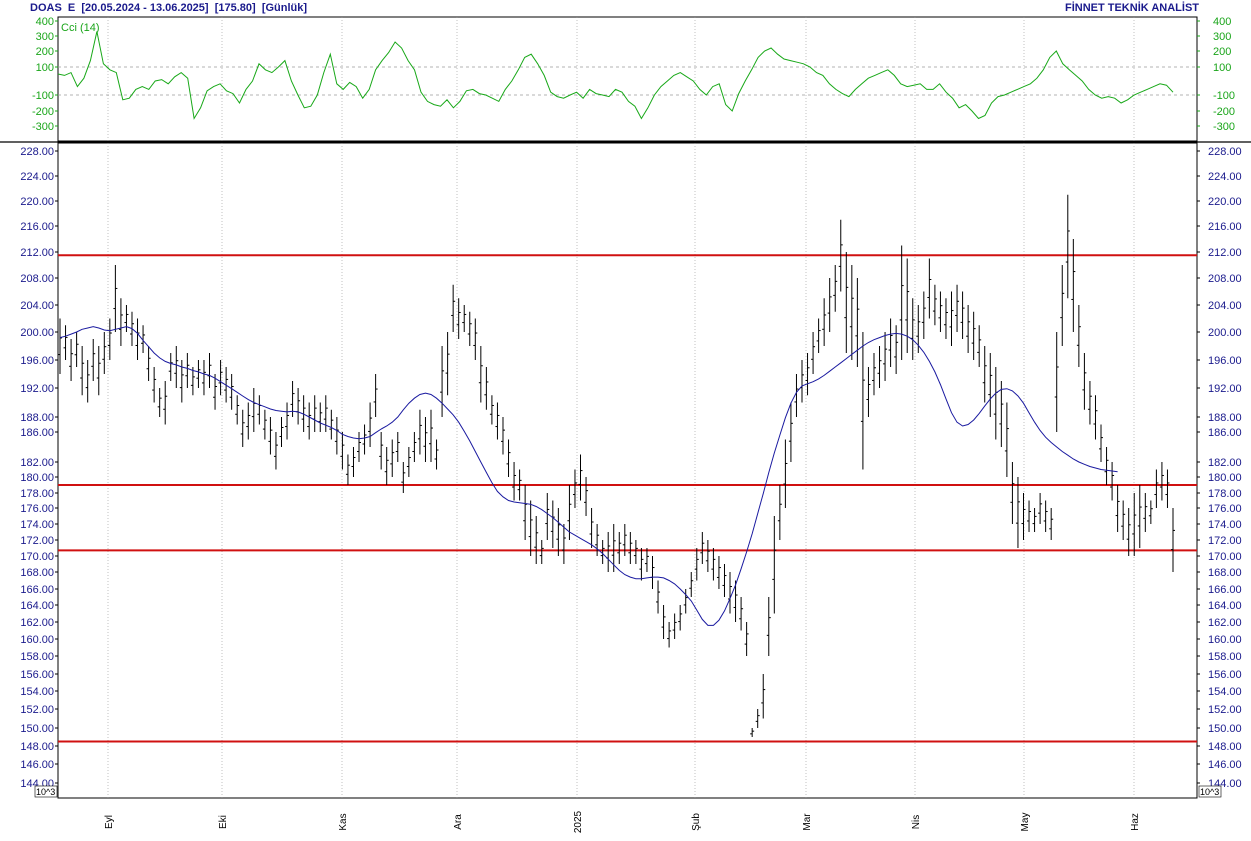 This screenshot has height=841, width=1251. I want to click on cci-tick-label-left: 100, so click(45, 68).